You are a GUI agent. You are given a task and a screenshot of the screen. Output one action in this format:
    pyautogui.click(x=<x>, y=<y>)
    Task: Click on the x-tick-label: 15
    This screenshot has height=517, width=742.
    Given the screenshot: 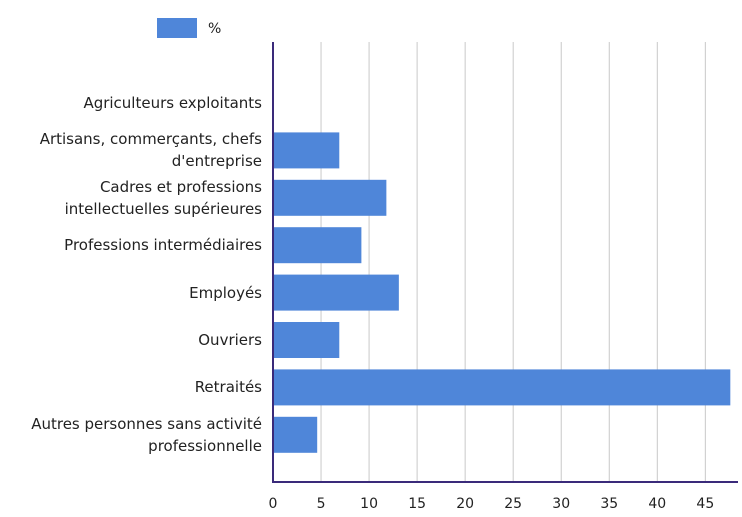 What is the action you would take?
    pyautogui.click(x=417, y=504)
    